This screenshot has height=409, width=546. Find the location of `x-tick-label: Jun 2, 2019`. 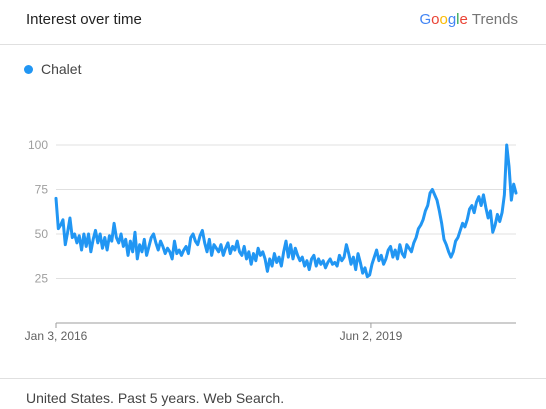

x-tick-label: Jun 2, 2019 is located at coordinates (371, 336).